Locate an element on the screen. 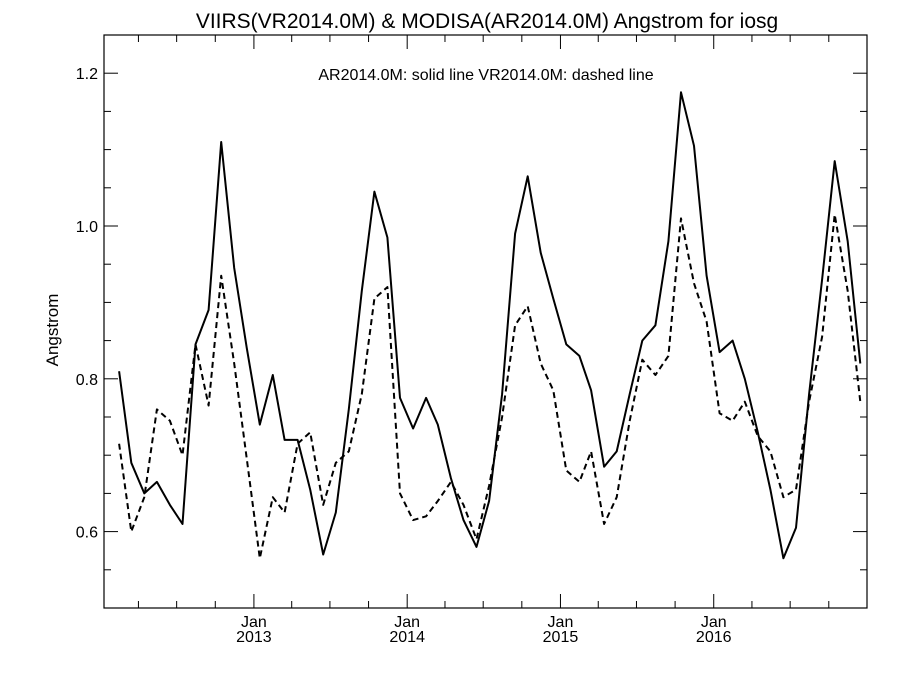  y-tick-labels: 0.6 0.8 1.0 1.2 is located at coordinates (87, 303).